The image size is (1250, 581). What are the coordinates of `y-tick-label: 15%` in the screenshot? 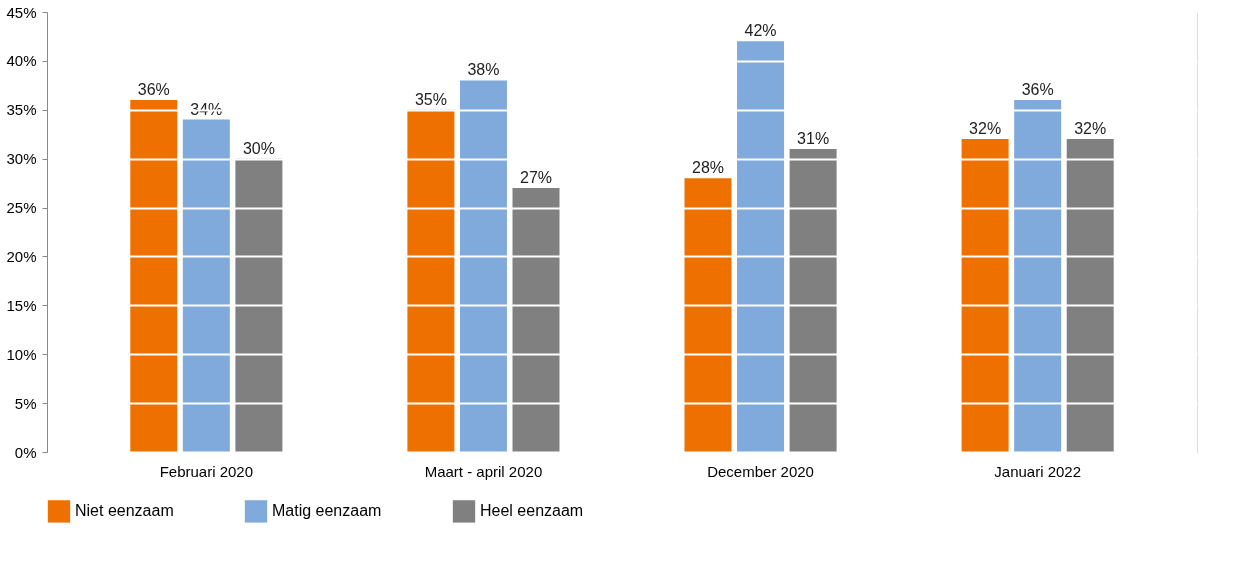 It's located at (21, 305).